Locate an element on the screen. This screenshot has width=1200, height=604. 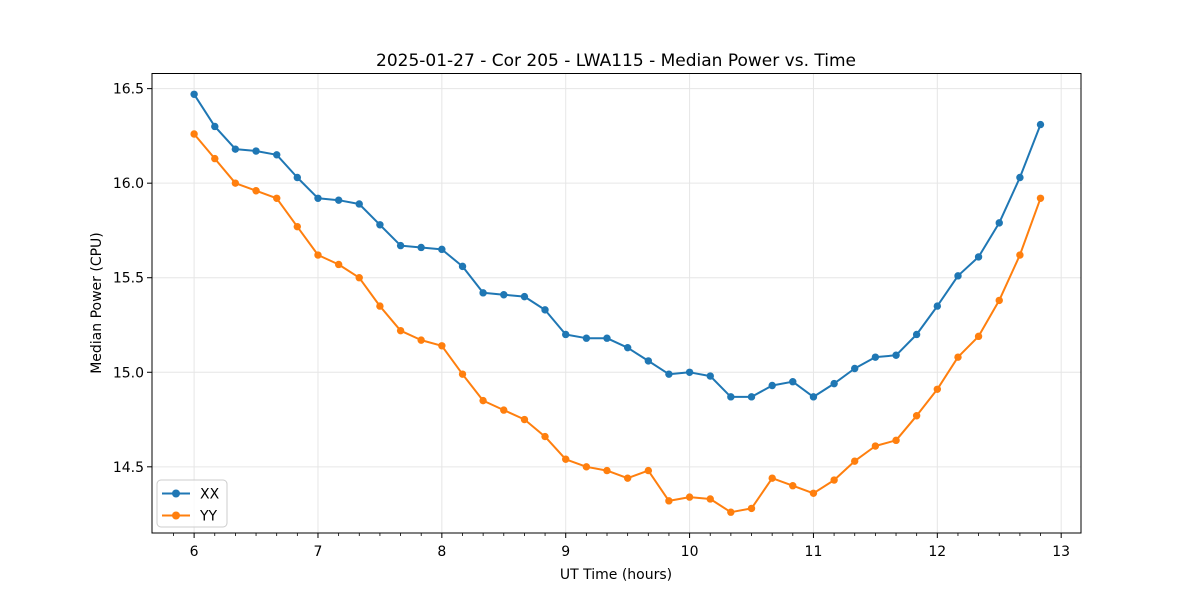
y-tick-label: 15.5 is located at coordinates (128, 279).